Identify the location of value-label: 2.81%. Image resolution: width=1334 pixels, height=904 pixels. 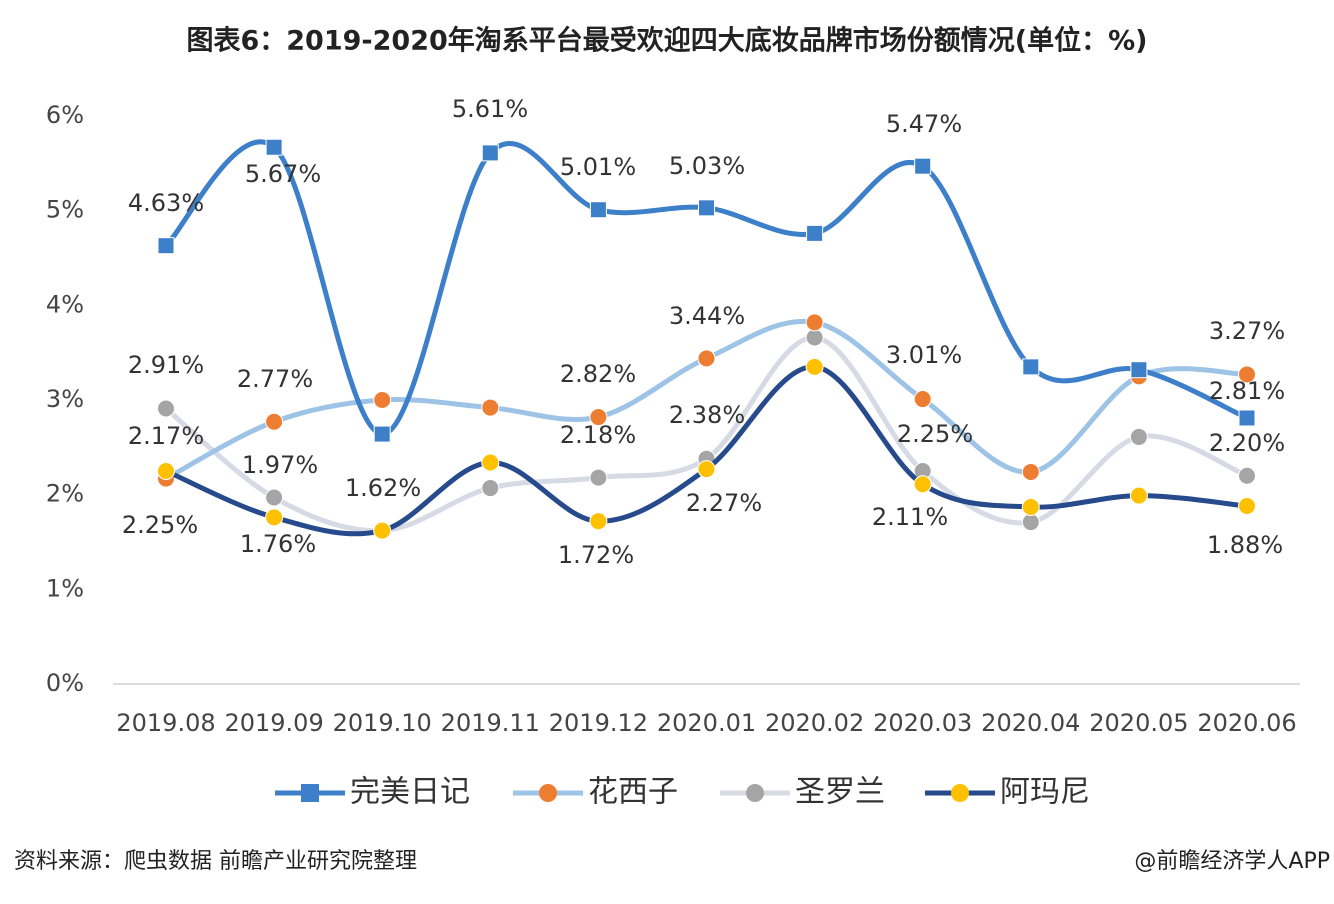
(1247, 391).